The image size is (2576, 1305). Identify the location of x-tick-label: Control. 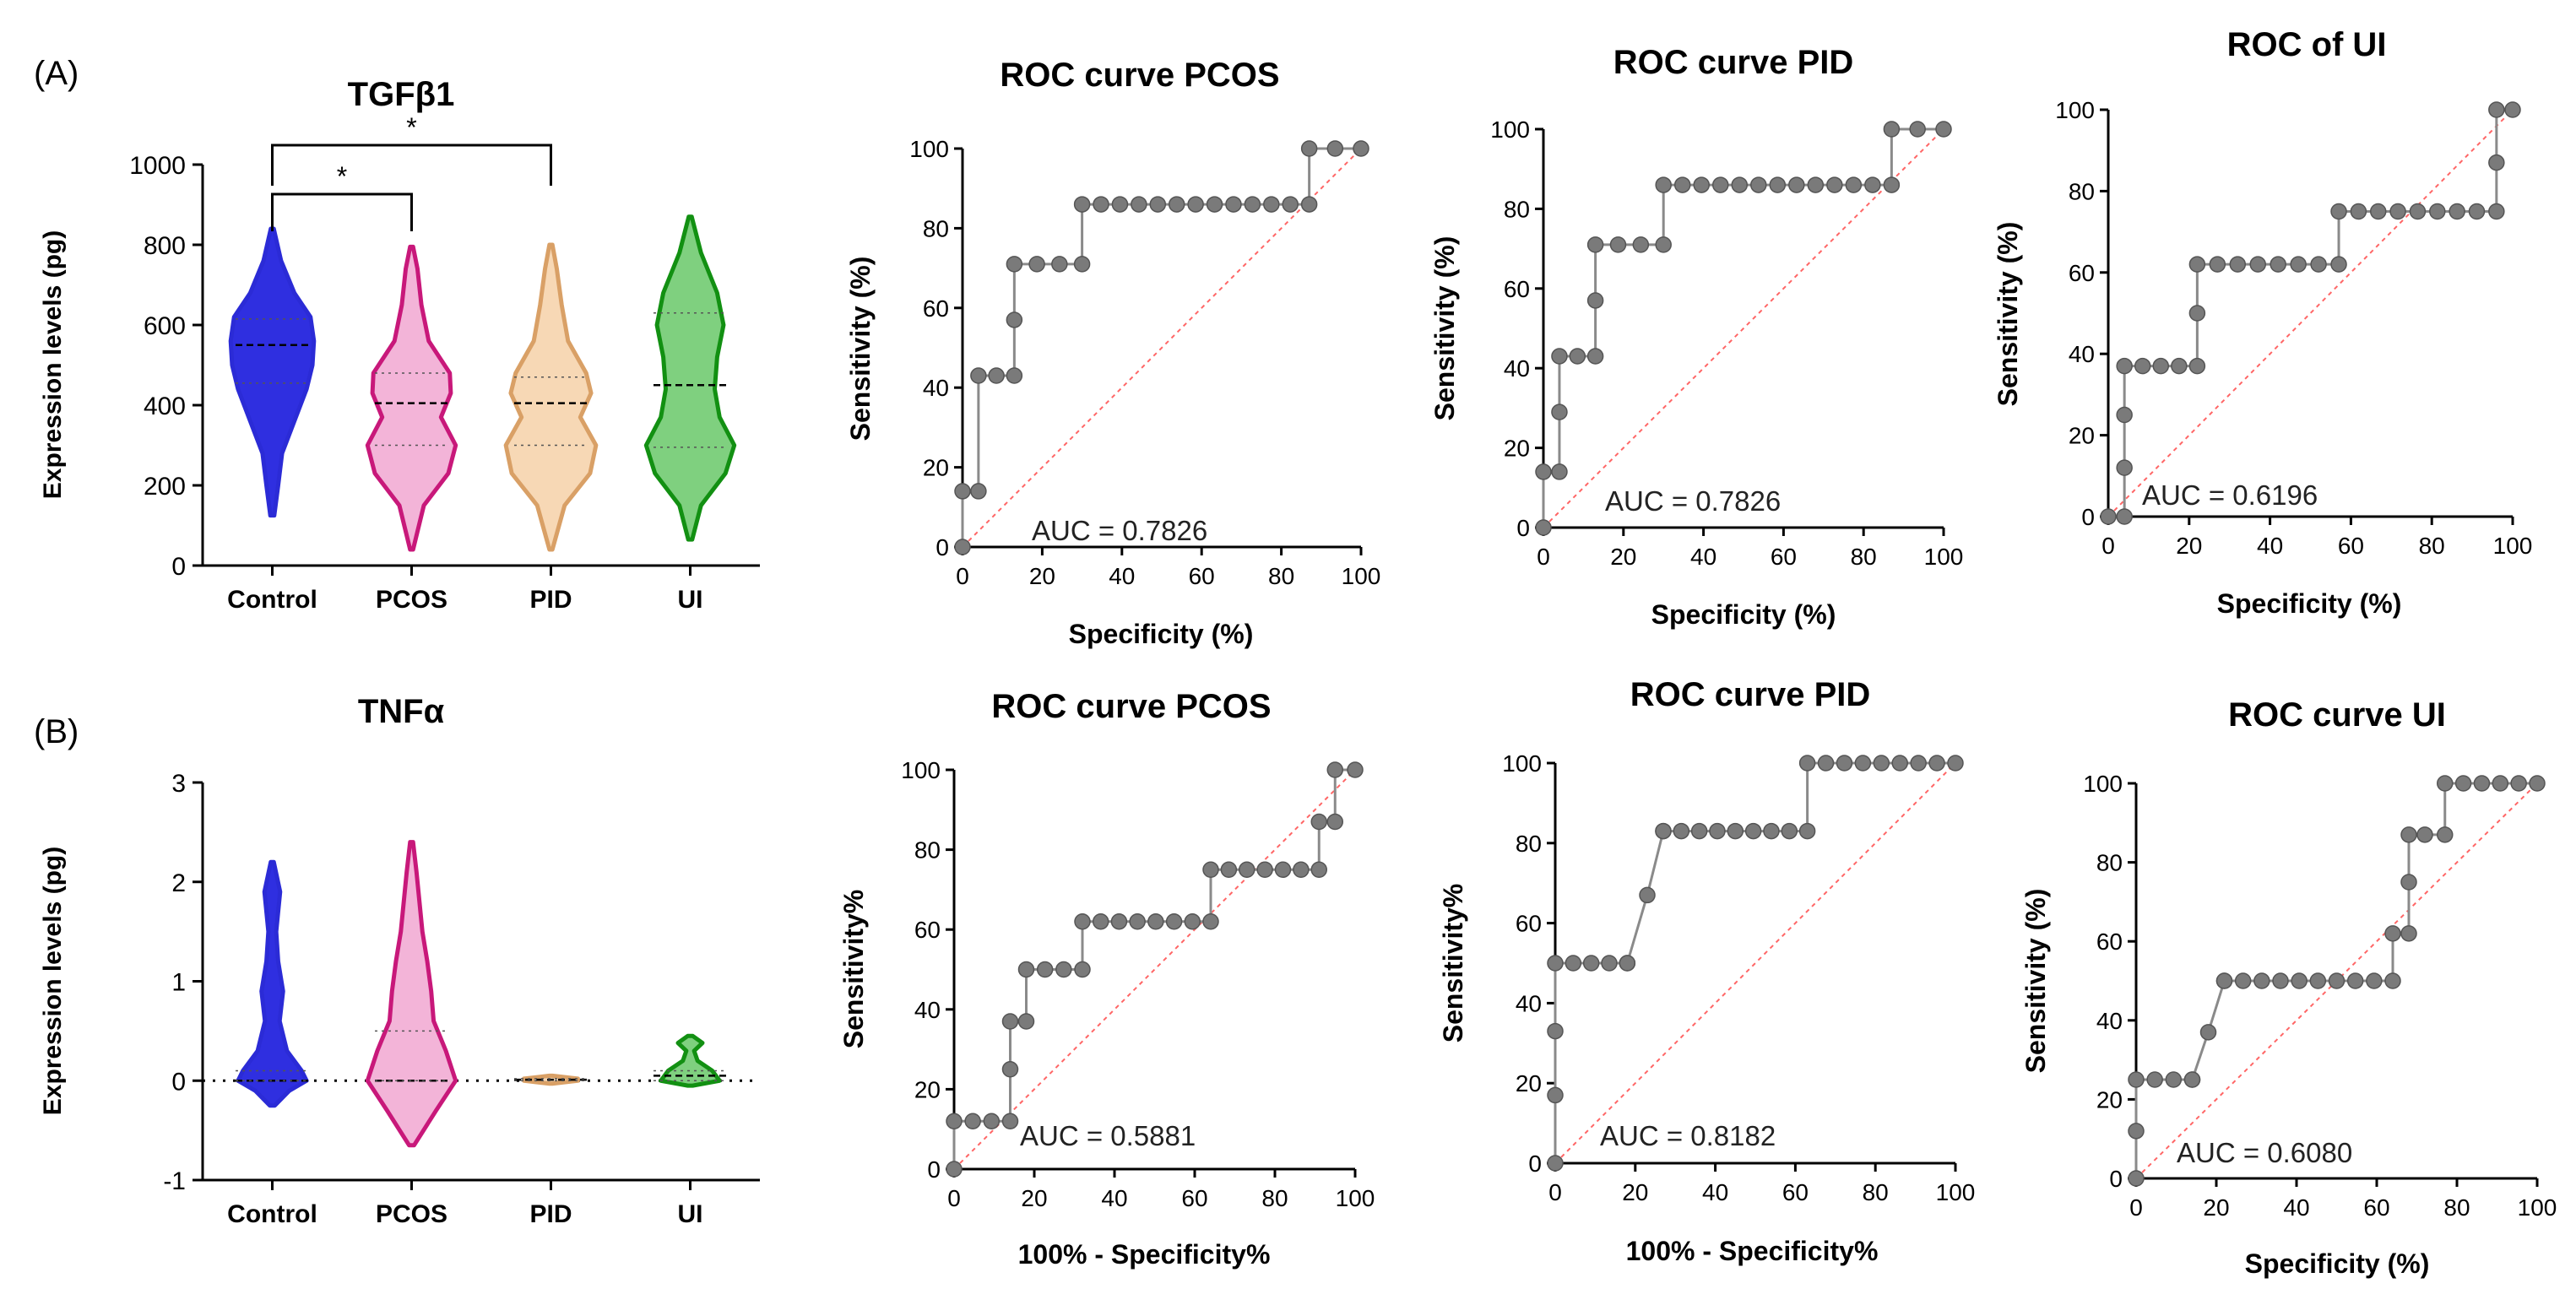
(272, 600).